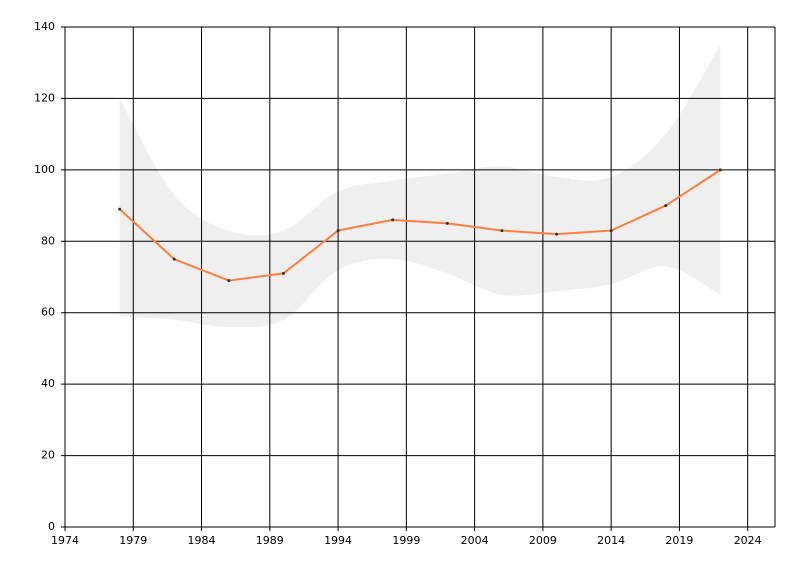 The height and width of the screenshot is (576, 800). Describe the element at coordinates (475, 540) in the screenshot. I see `x-tick-label: 2004` at that location.